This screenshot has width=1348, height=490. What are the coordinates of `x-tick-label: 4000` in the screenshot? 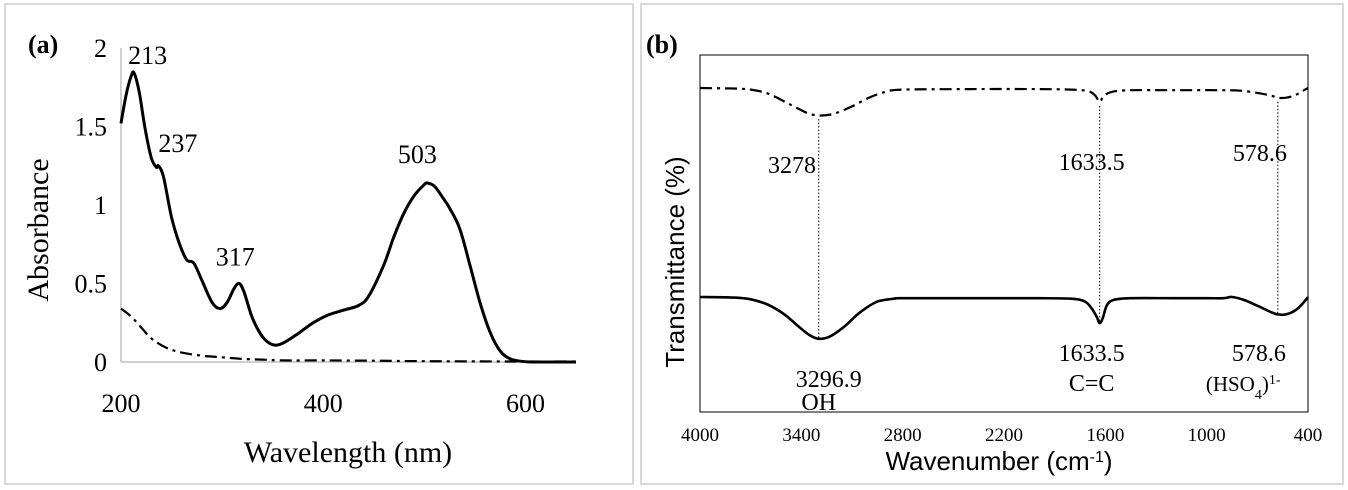 It's located at (700, 435).